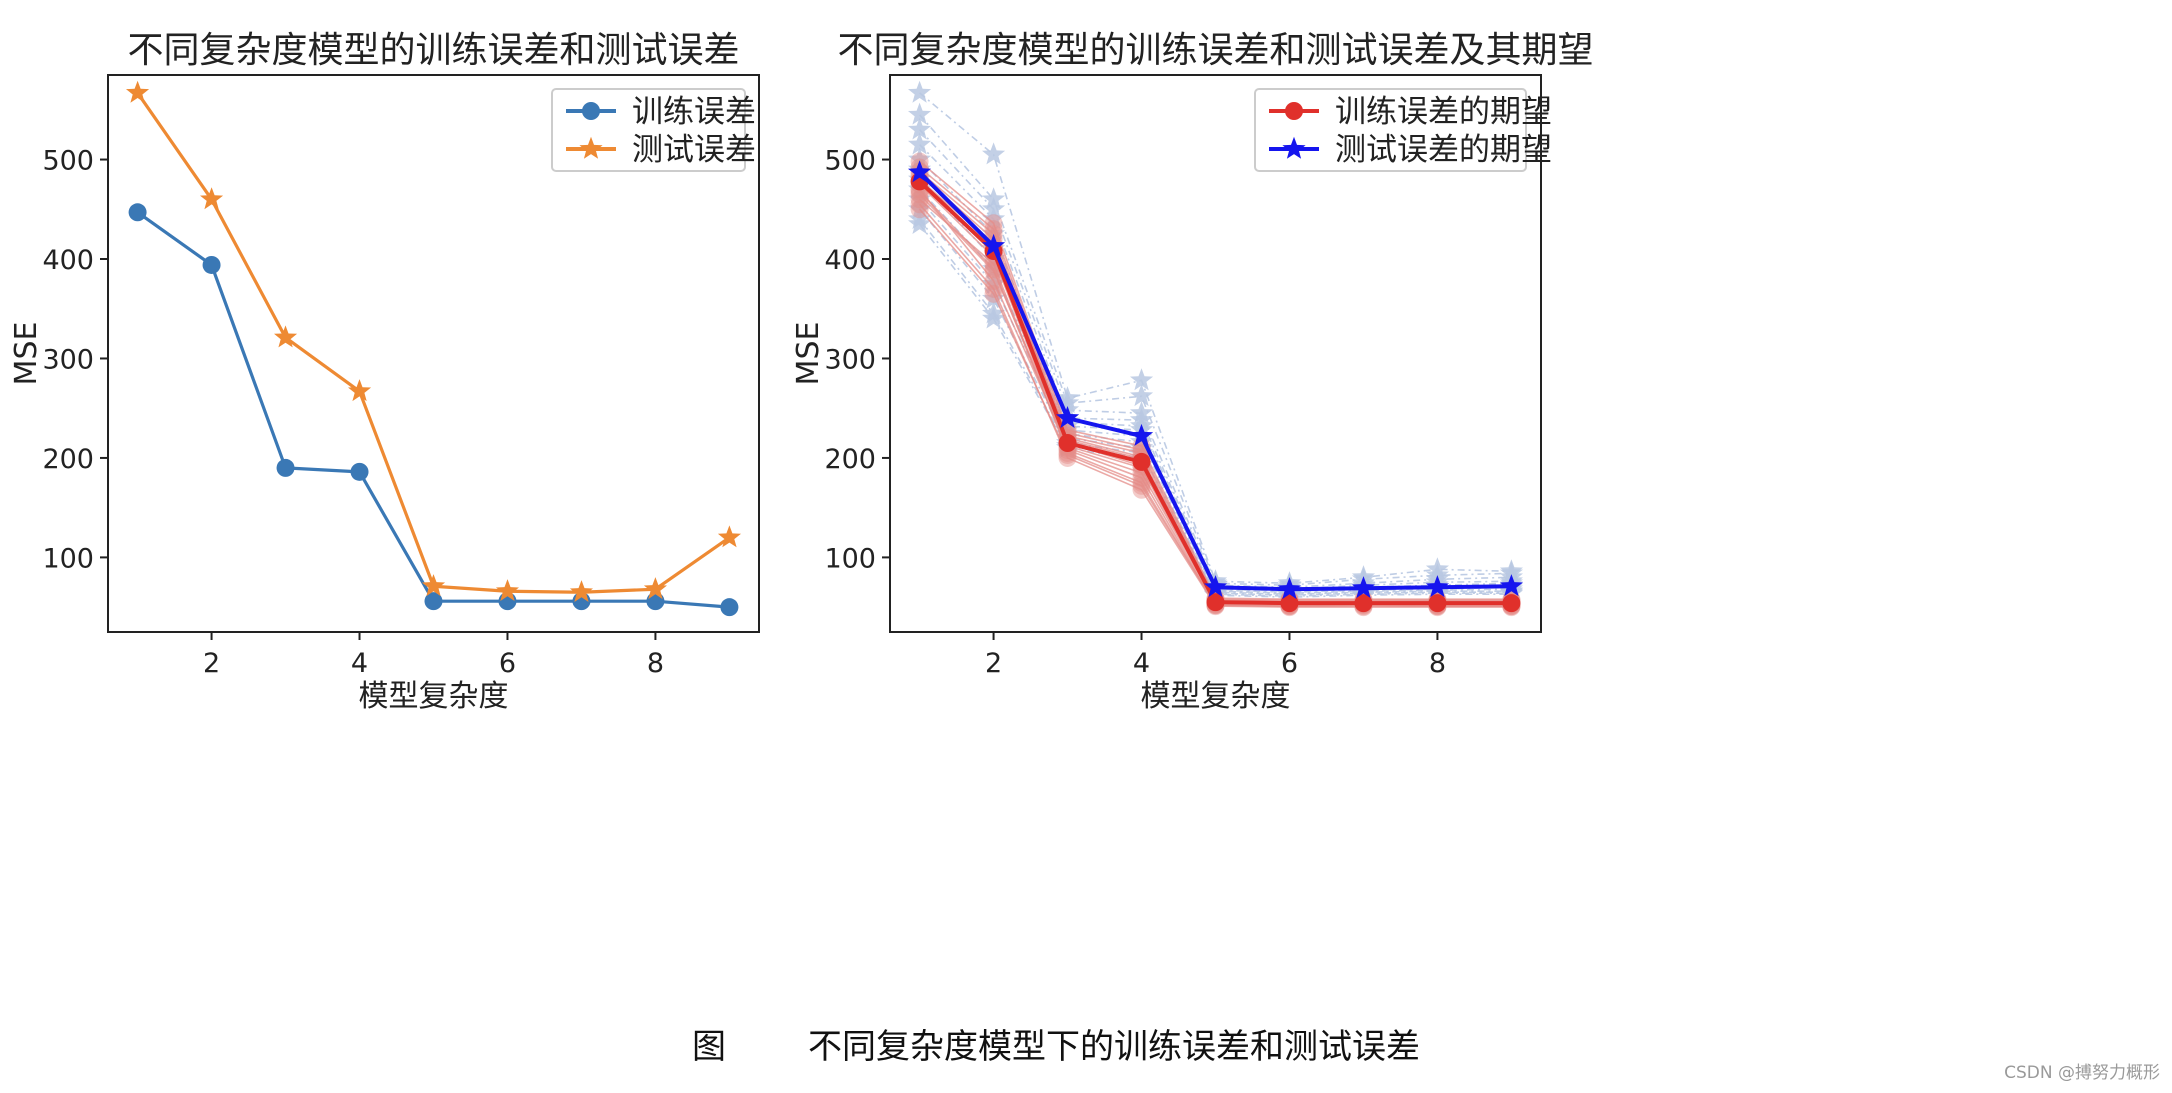  What do you see at coordinates (709, 1047) in the screenshot?
I see `figure-caption-label: 图` at bounding box center [709, 1047].